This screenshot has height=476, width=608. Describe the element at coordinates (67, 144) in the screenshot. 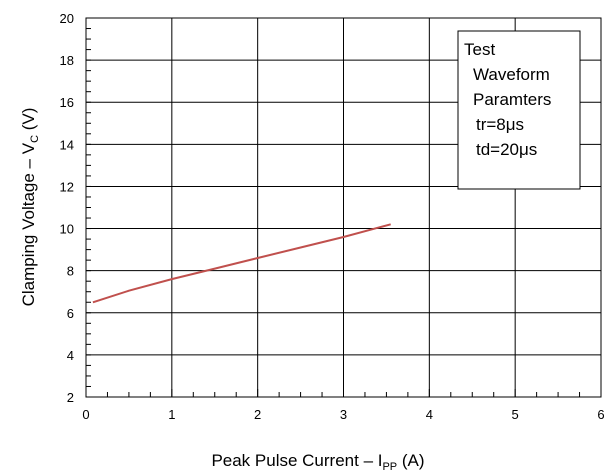

I see `y-tick-label: 14` at that location.